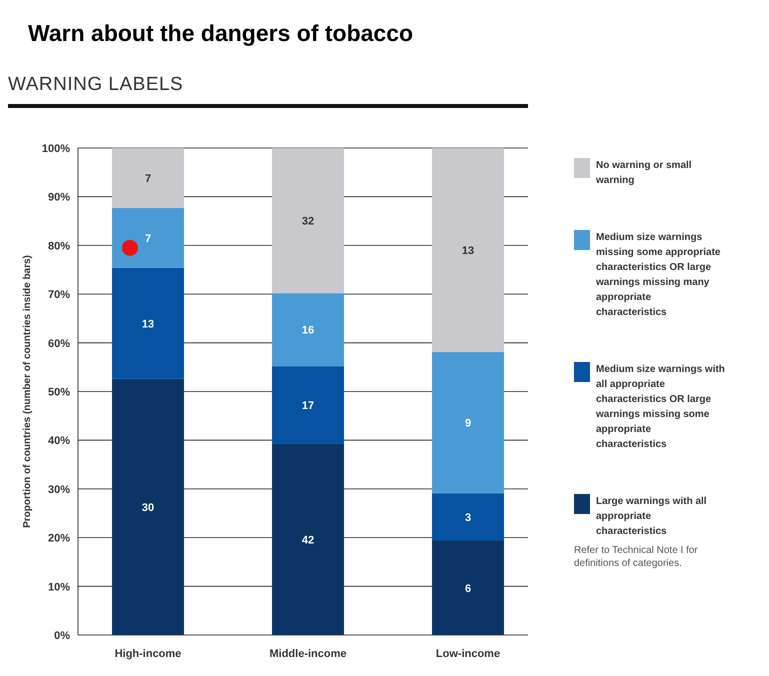 This screenshot has width=769, height=676. Describe the element at coordinates (59, 295) in the screenshot. I see `y-tick-label: 70%` at that location.